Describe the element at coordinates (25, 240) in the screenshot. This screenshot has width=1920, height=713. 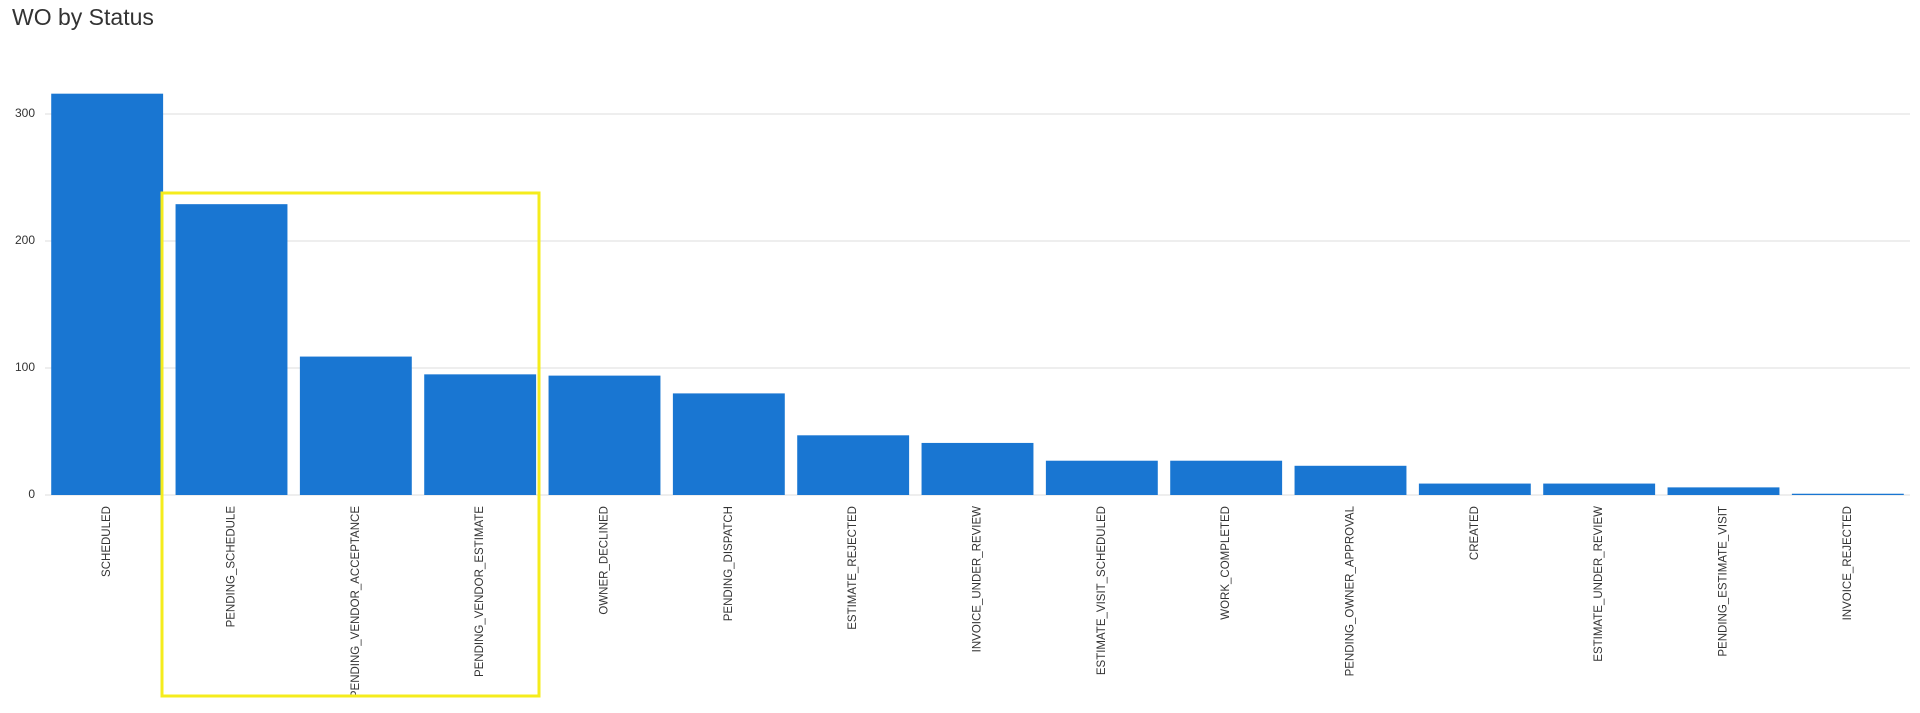
I see `y-tick-label: 200` at that location.